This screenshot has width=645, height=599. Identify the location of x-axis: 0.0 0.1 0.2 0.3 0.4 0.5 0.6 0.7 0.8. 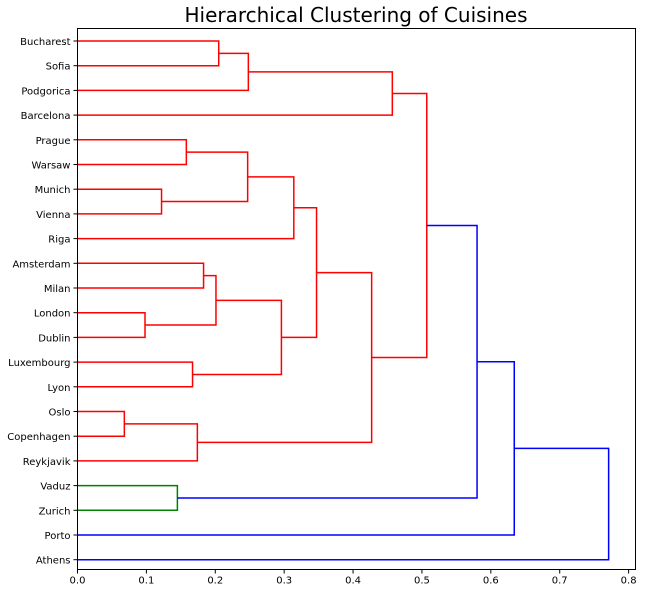
(353, 578).